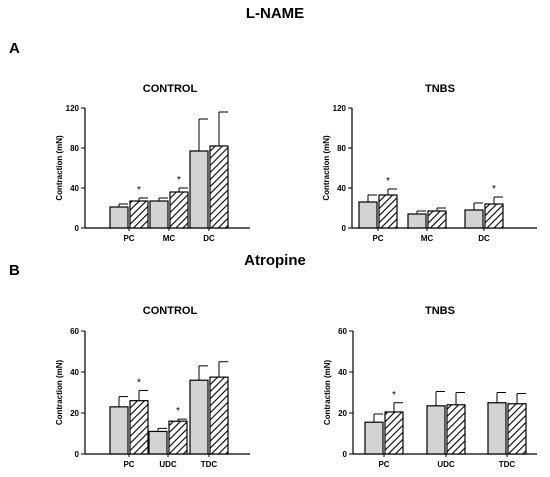  Describe the element at coordinates (14, 48) in the screenshot. I see `panel-letter-a: A` at that location.